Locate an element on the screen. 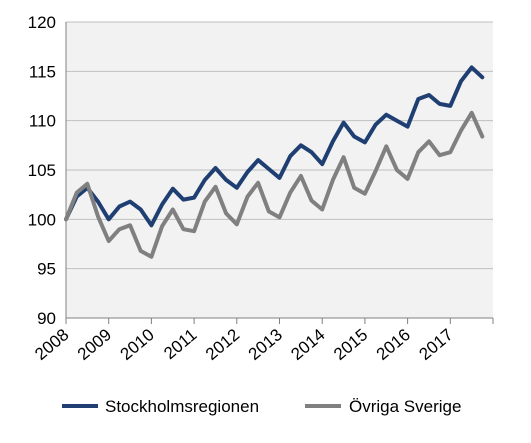  y-tick-label: 120 is located at coordinates (42, 22).